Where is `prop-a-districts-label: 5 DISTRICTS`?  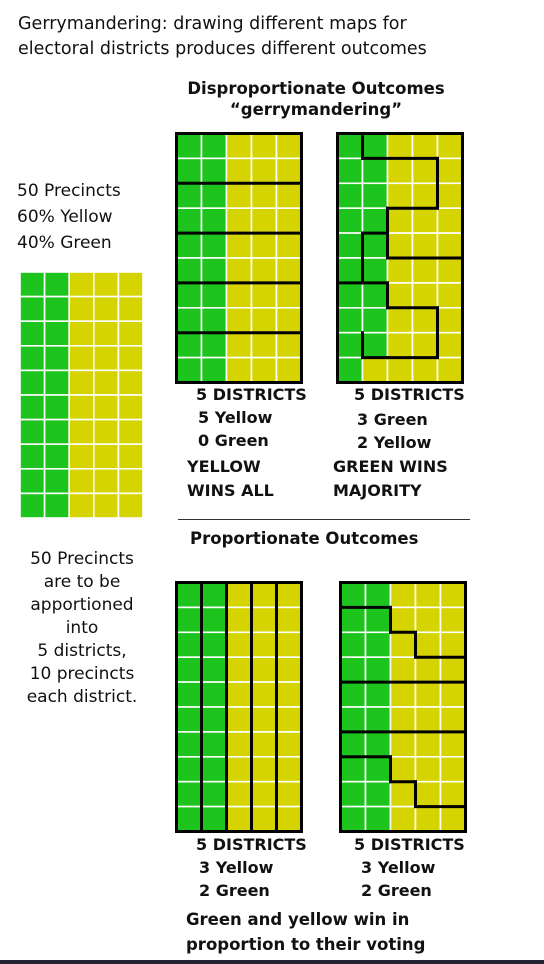
prop-a-districts-label: 5 DISTRICTS is located at coordinates (251, 844).